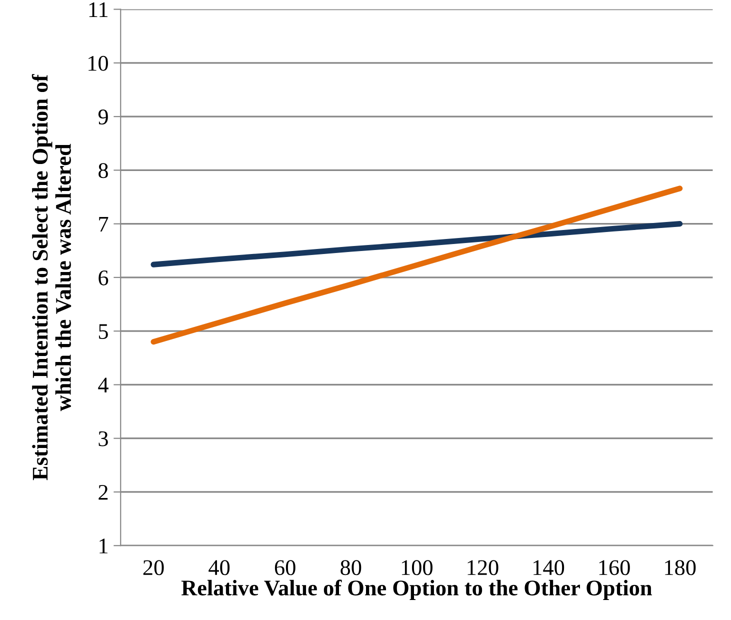 This screenshot has height=620, width=731. Describe the element at coordinates (417, 568) in the screenshot. I see `x-tick-label: 100` at that location.